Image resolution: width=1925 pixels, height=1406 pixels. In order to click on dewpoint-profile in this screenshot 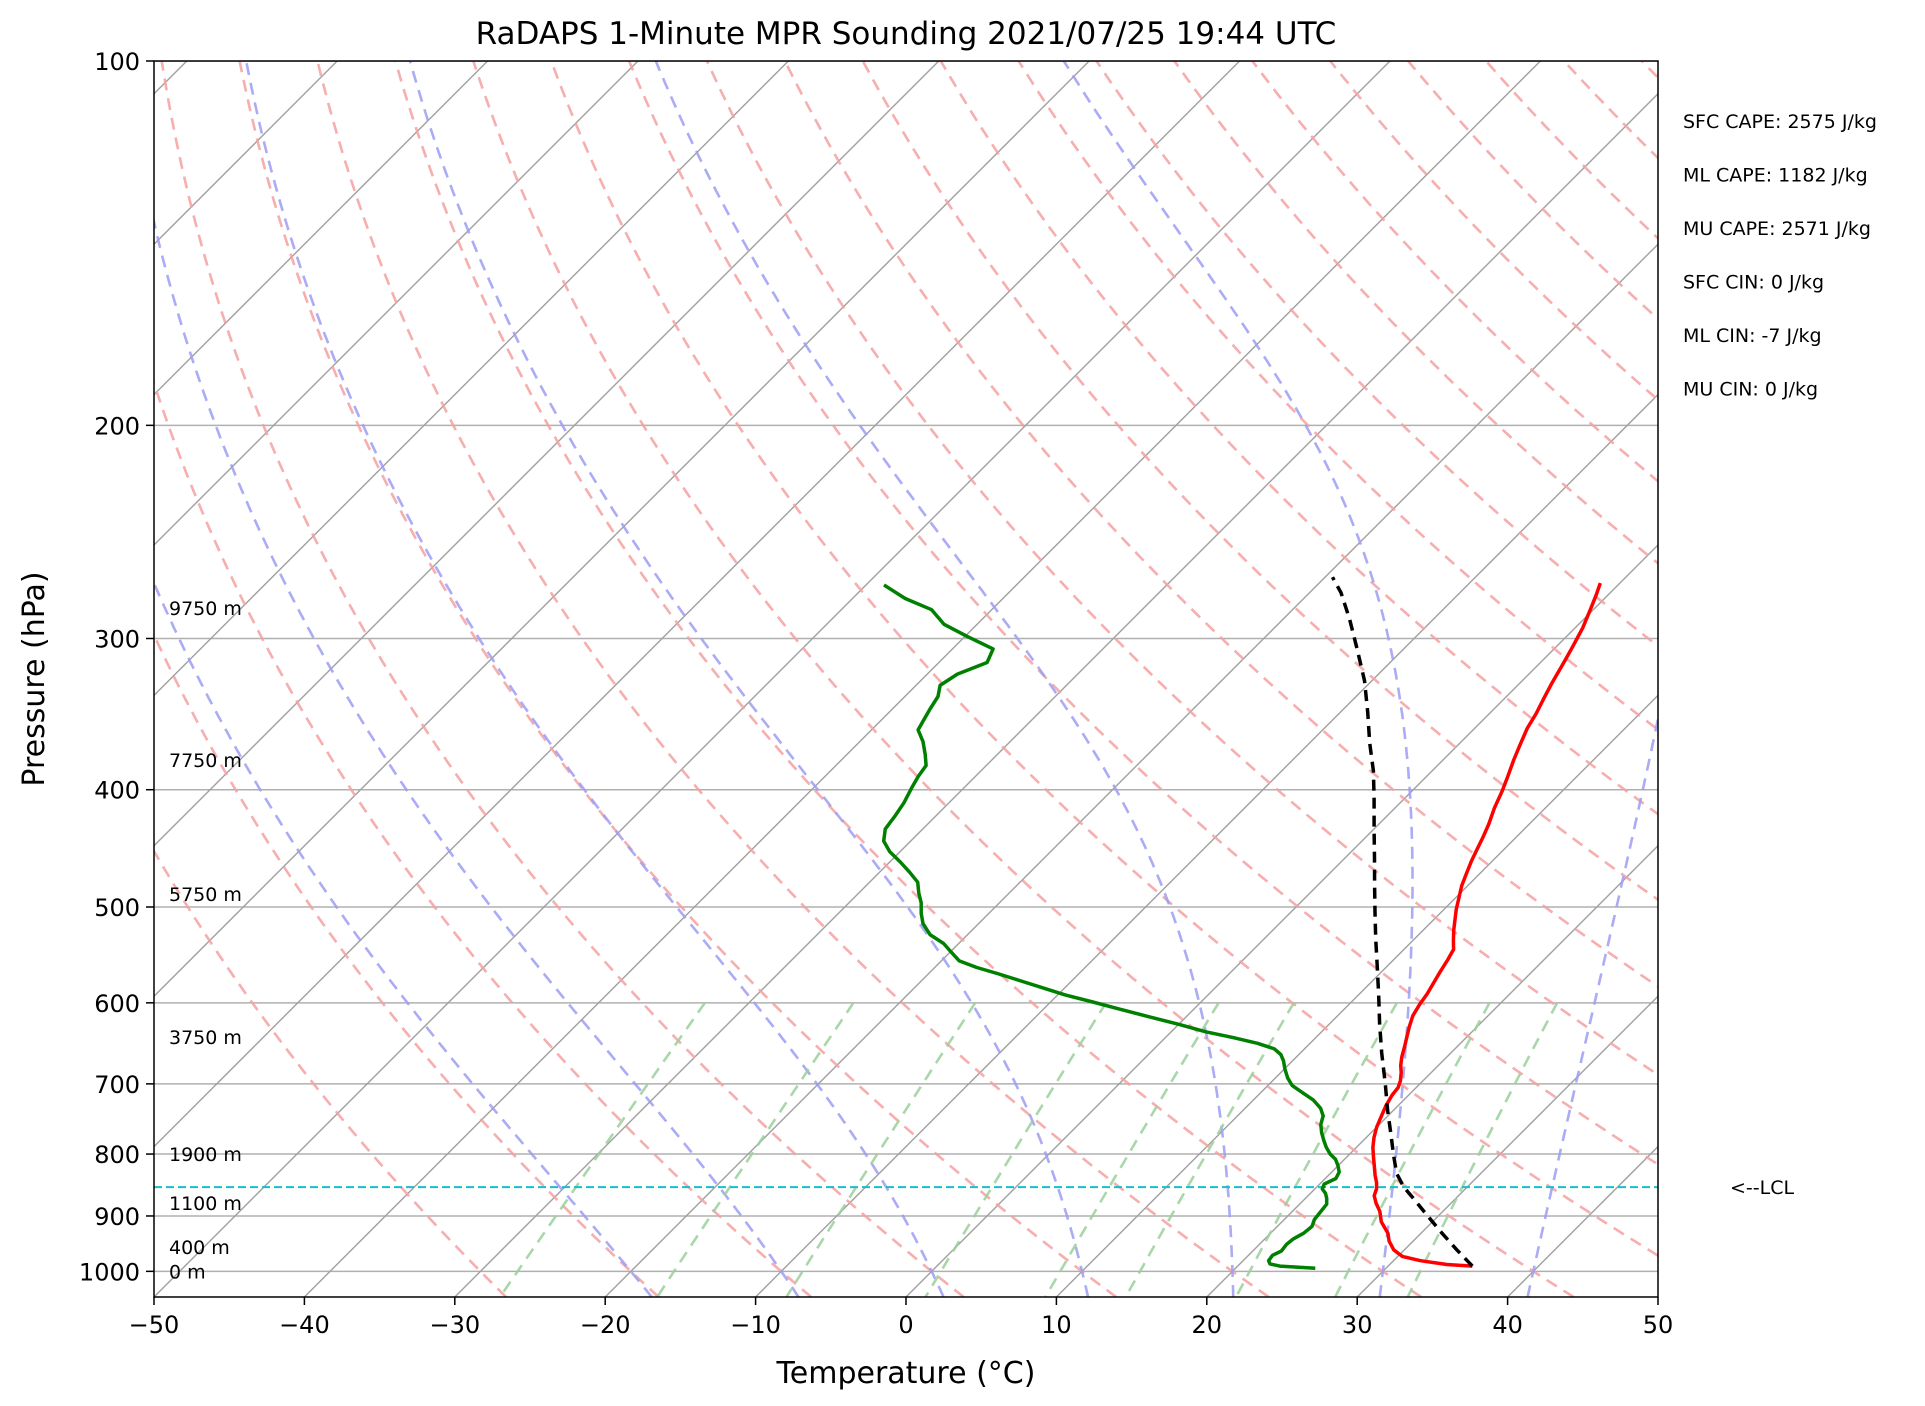, I will do `click(1111, 926)`.